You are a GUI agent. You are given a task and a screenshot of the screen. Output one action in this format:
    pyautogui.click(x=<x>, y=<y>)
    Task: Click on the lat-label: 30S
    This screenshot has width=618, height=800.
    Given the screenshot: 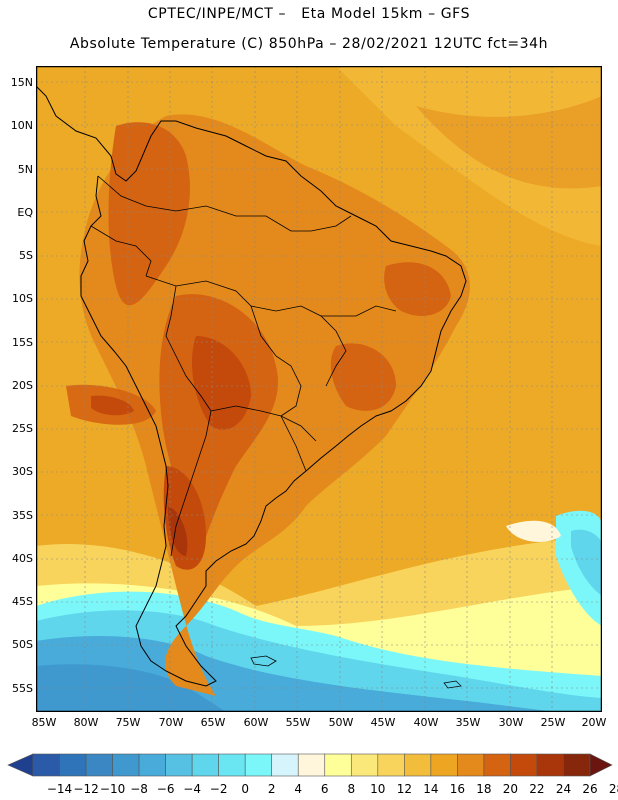 What is the action you would take?
    pyautogui.click(x=22, y=471)
    